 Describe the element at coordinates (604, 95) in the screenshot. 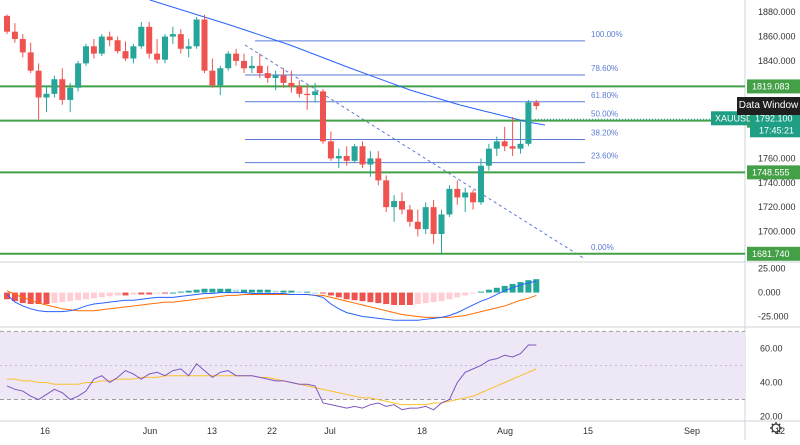

I see `fib-level-label: 61.80%` at that location.